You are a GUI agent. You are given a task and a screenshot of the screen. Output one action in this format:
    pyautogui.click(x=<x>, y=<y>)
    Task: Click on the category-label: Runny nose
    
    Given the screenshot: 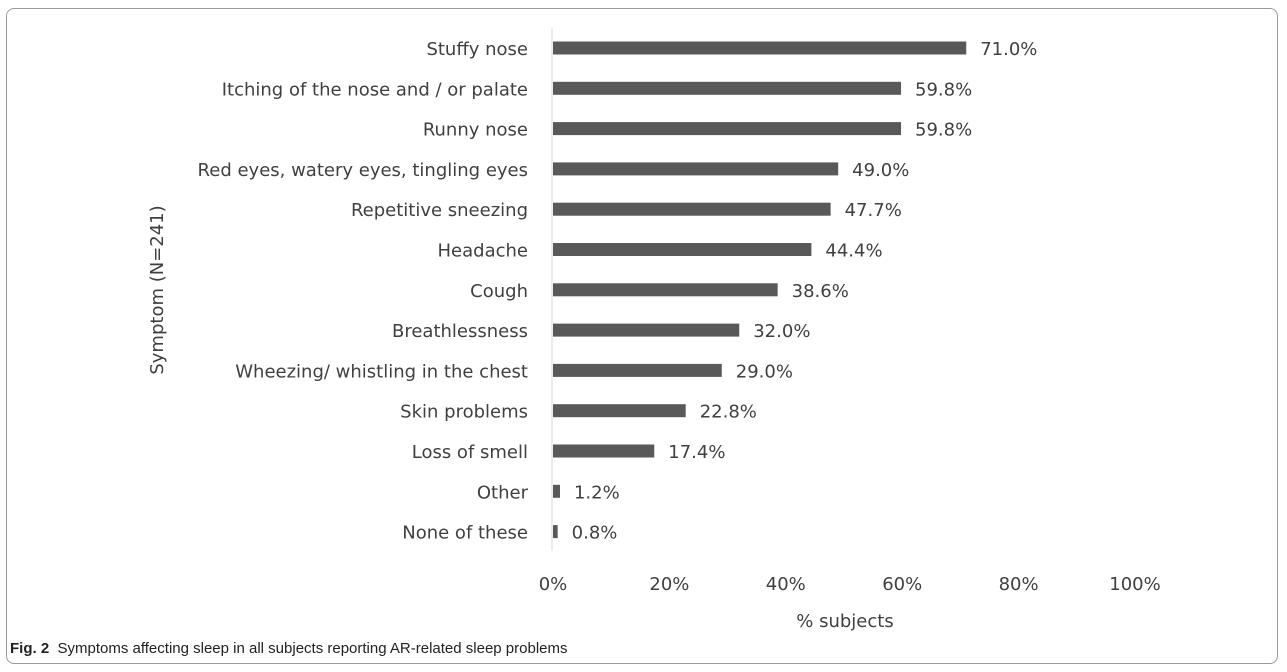 What is the action you would take?
    pyautogui.click(x=475, y=130)
    